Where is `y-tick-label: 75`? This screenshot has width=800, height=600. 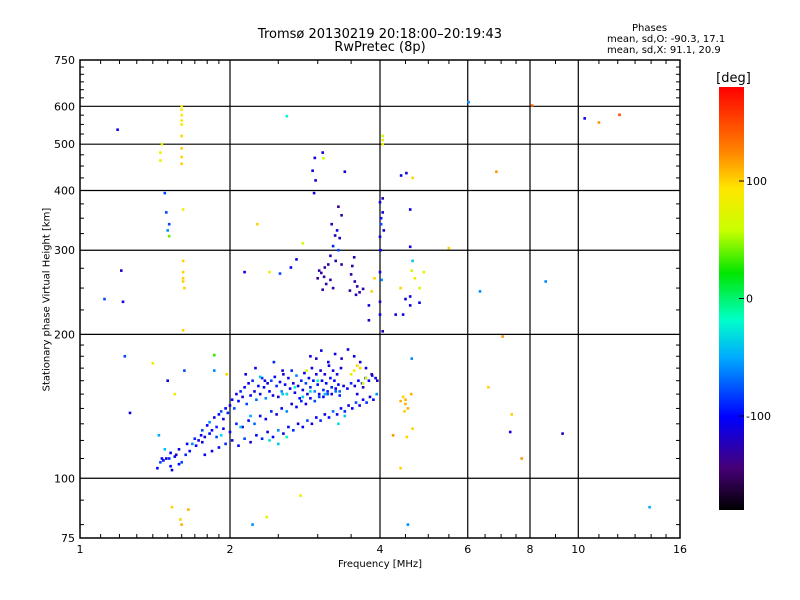
y-tick-label: 75 is located at coordinates (68, 538).